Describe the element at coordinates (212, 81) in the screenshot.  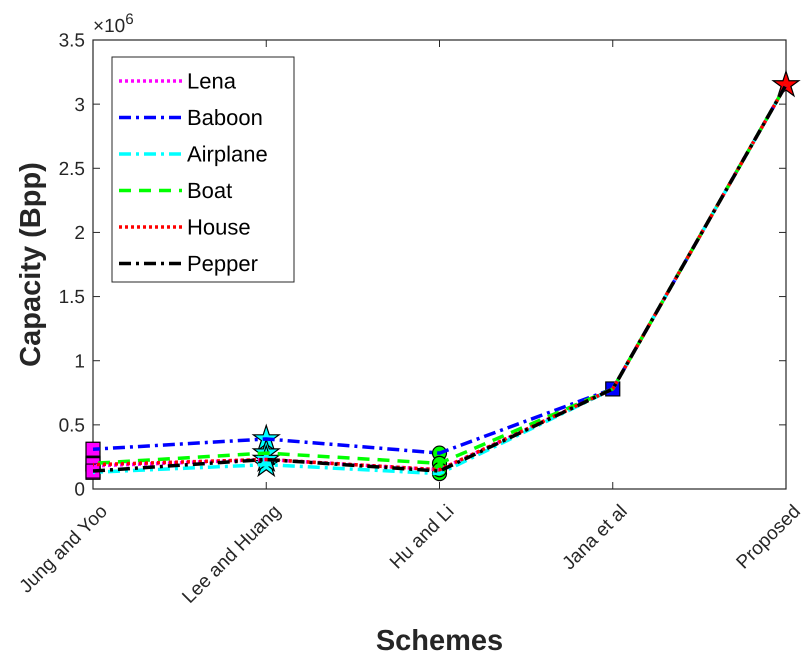
I see `legend-label: Lena` at that location.